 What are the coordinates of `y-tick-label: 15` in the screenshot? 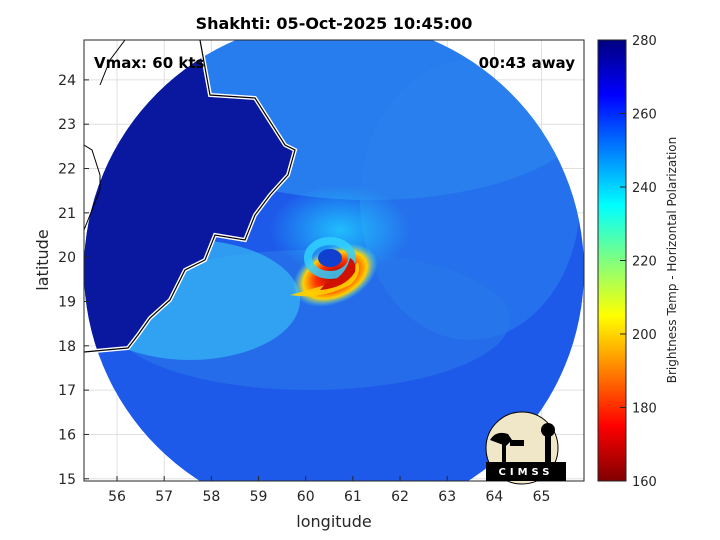 It's located at (67, 480).